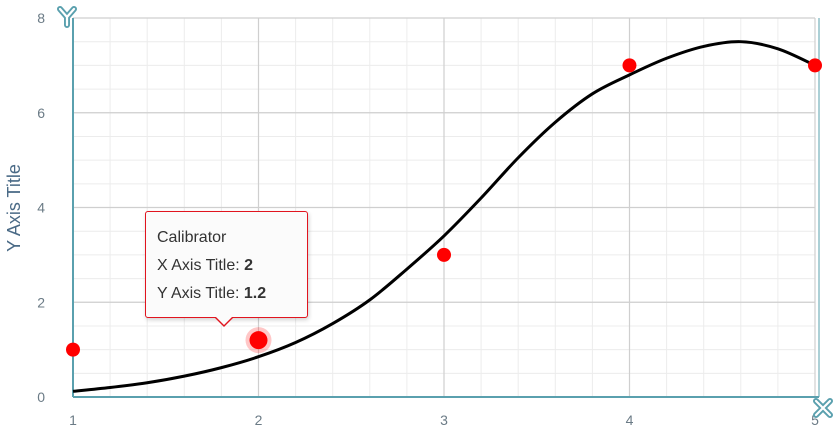  What do you see at coordinates (192, 237) in the screenshot?
I see `tooltip-title: Calibrator` at bounding box center [192, 237].